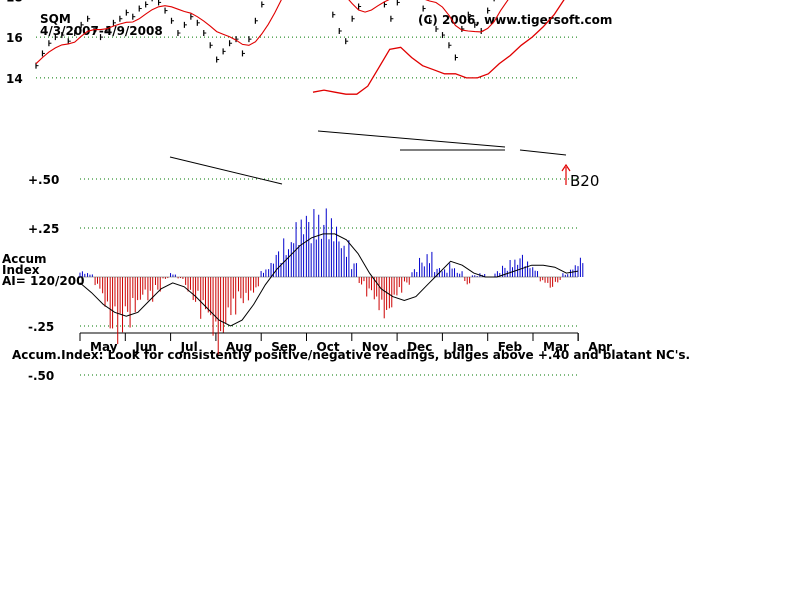 The image size is (800, 600). What do you see at coordinates (375, 347) in the screenshot?
I see `x-tick-label: Nov` at bounding box center [375, 347].